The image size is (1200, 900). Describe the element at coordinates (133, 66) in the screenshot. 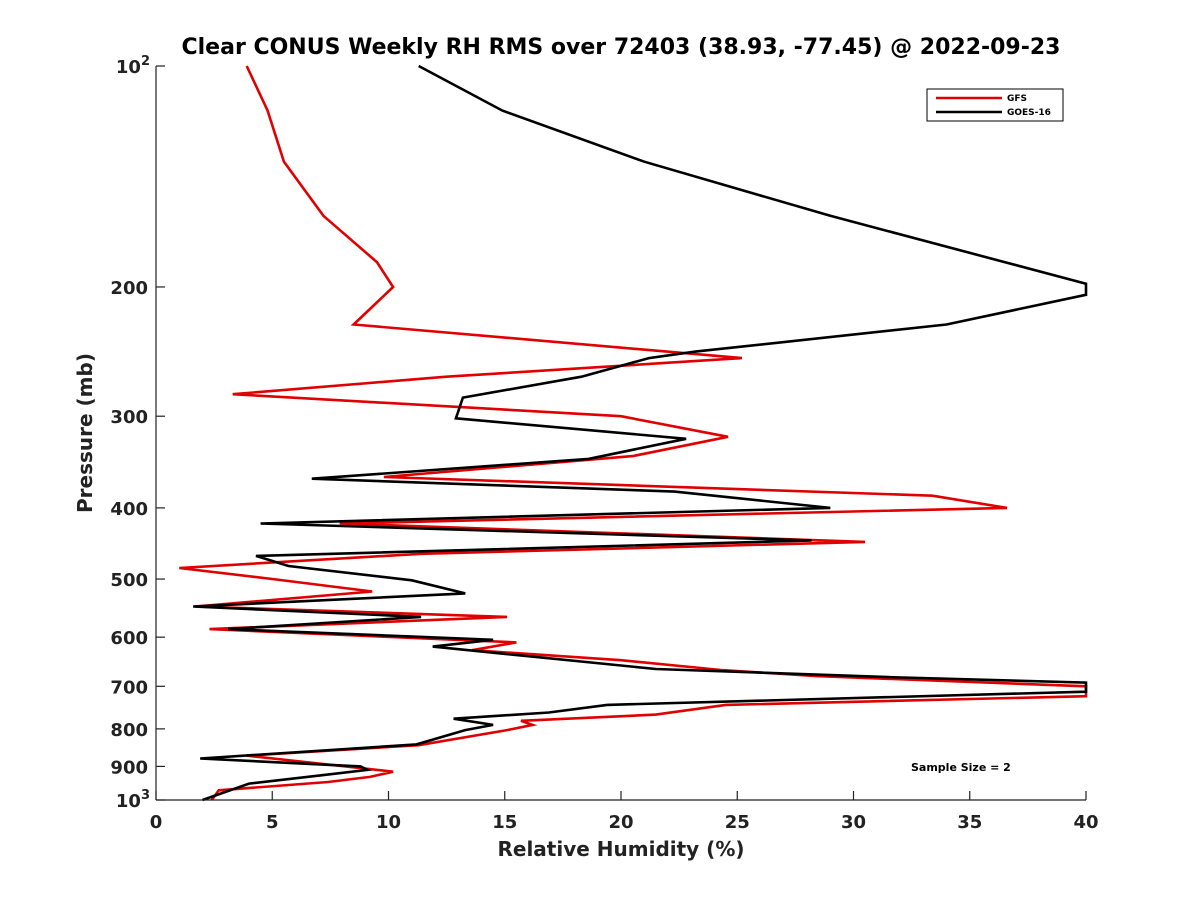

I see `y-tick-label: 10²` at that location.